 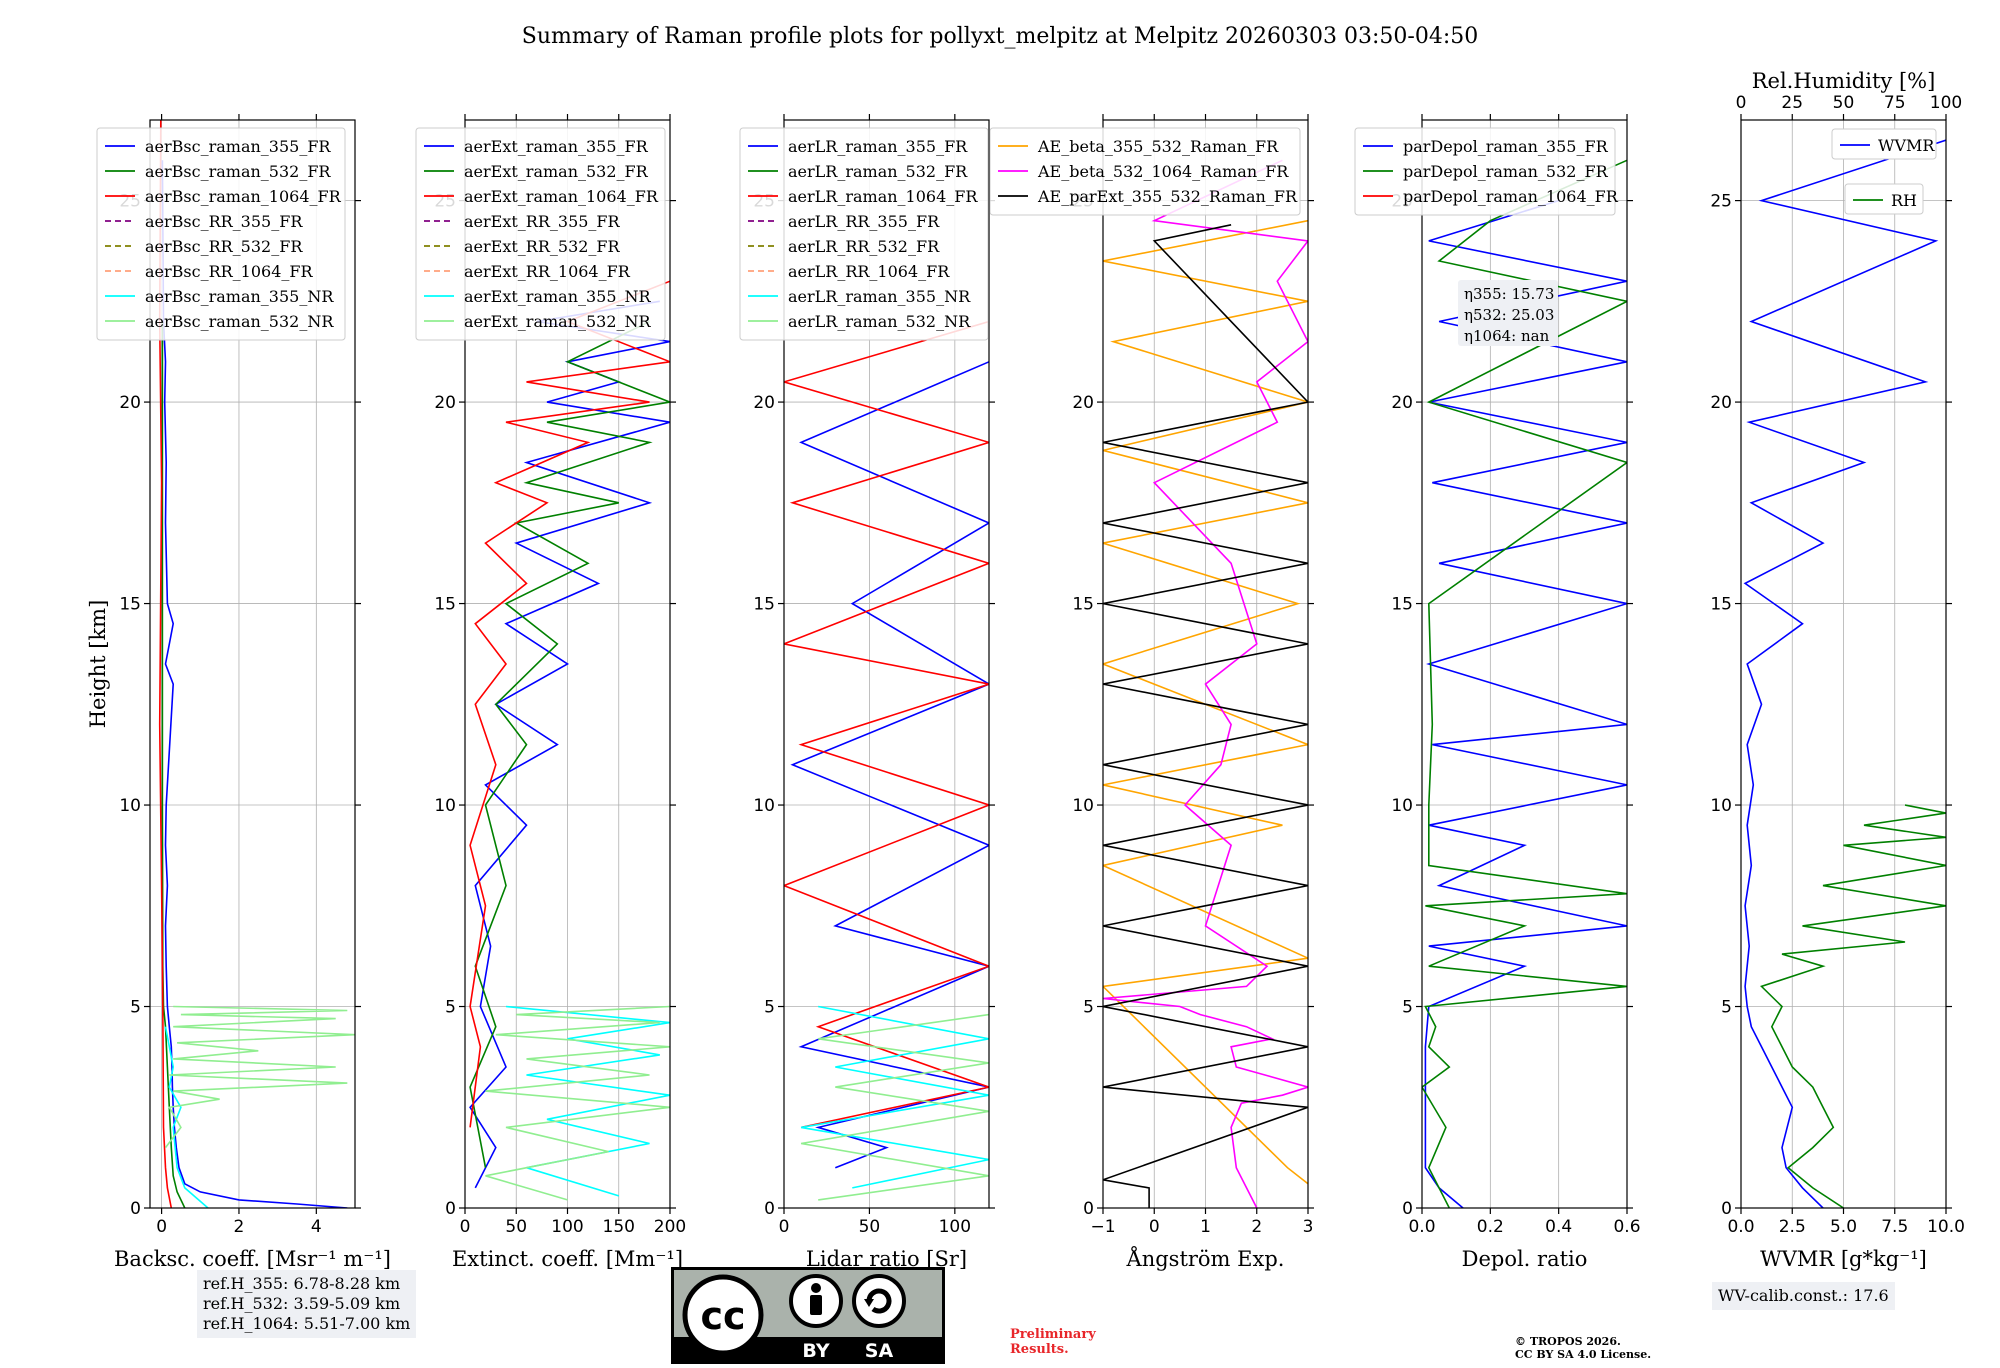 I want to click on y-axis-label: Height [km], so click(x=98, y=664).